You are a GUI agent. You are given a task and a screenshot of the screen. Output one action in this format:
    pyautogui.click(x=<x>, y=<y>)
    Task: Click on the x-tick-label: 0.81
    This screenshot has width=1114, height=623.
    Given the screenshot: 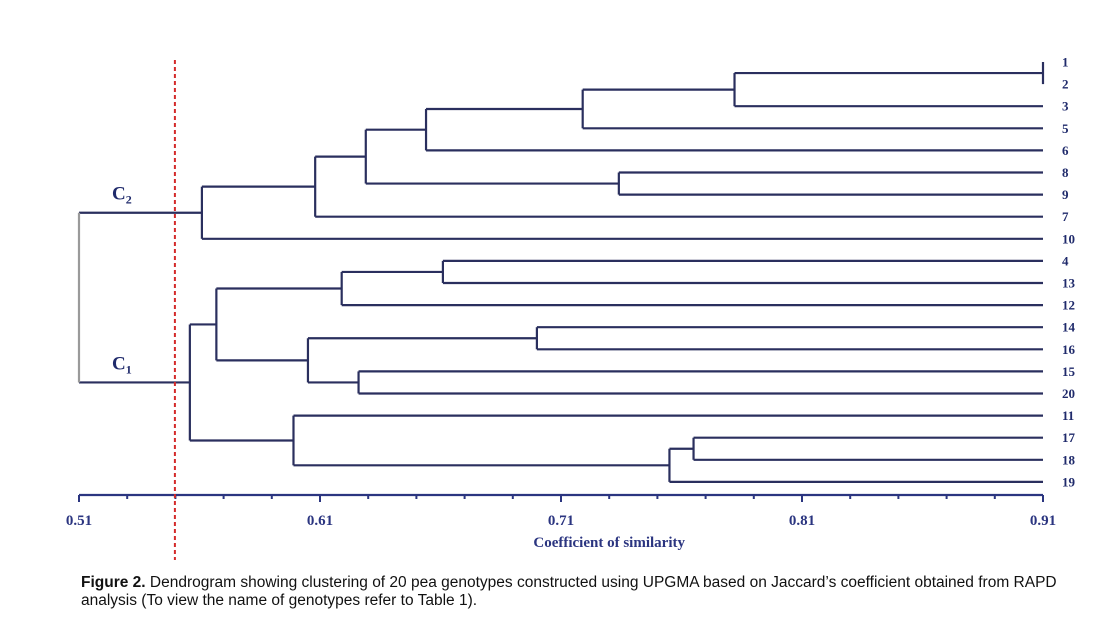 What is the action you would take?
    pyautogui.click(x=802, y=521)
    